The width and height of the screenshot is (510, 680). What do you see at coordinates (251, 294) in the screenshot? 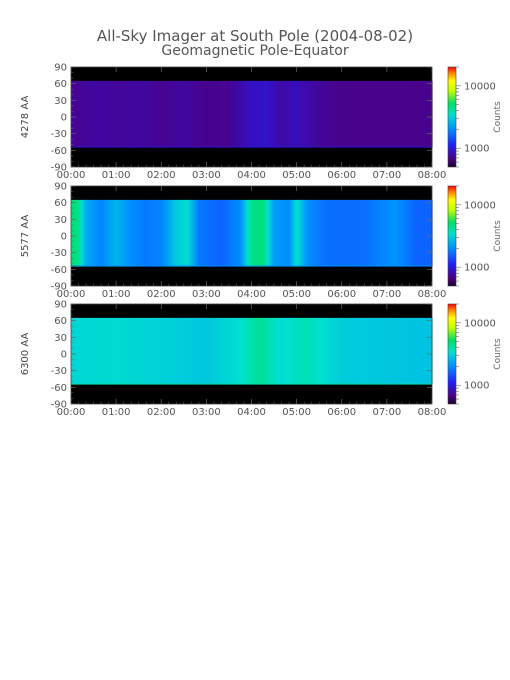
I see `x-tick-label: 04:00` at bounding box center [251, 294].